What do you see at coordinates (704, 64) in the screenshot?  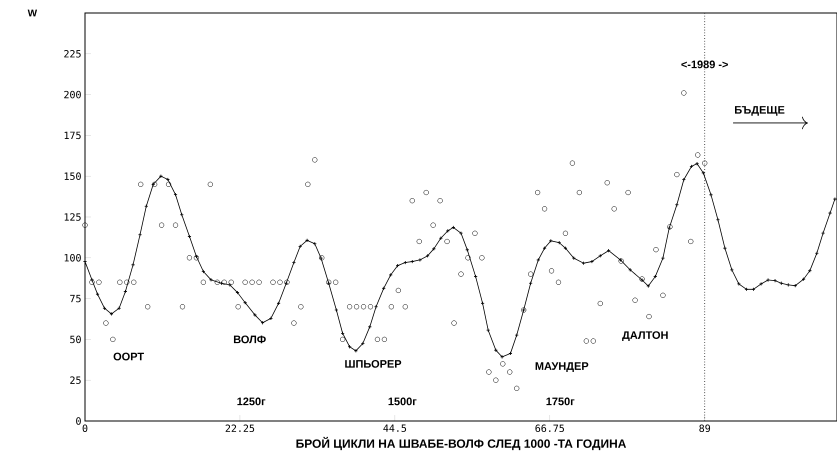 I see `annotation: <-1989 ->` at bounding box center [704, 64].